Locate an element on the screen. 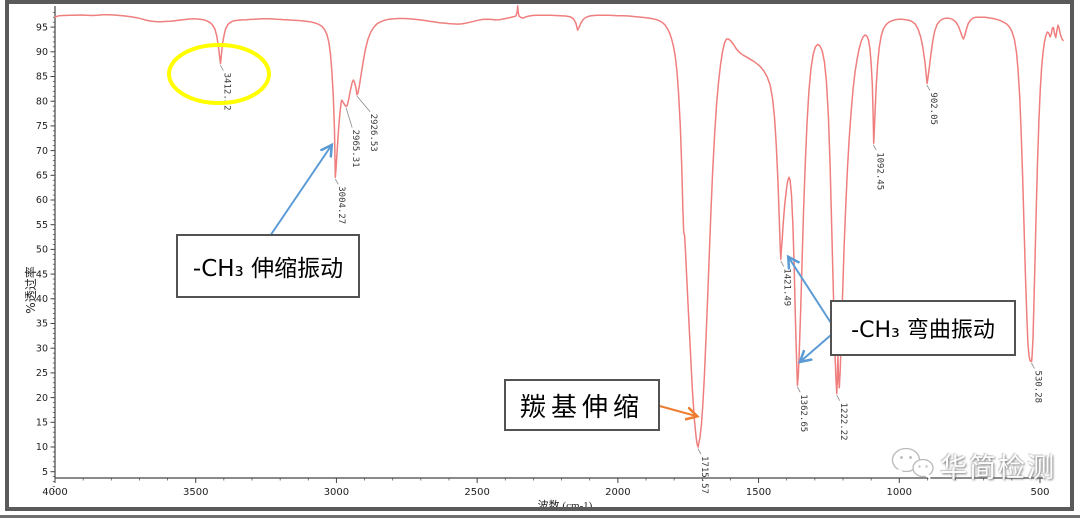 The image size is (1080, 518). x-tick-label: 2500 is located at coordinates (476, 492).